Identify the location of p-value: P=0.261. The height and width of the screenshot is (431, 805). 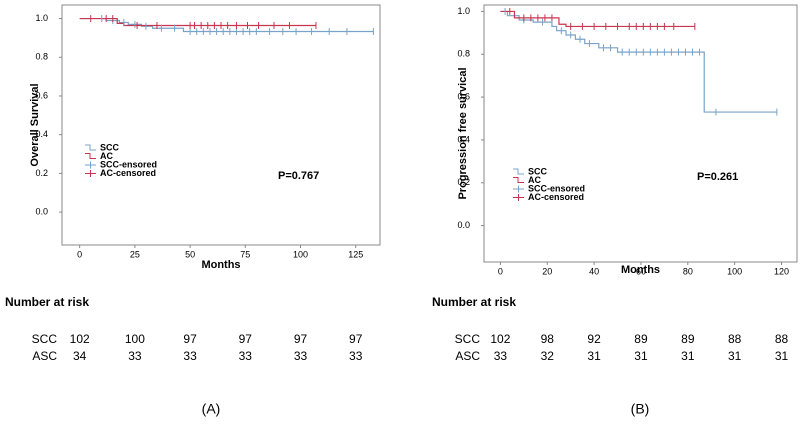
(717, 177).